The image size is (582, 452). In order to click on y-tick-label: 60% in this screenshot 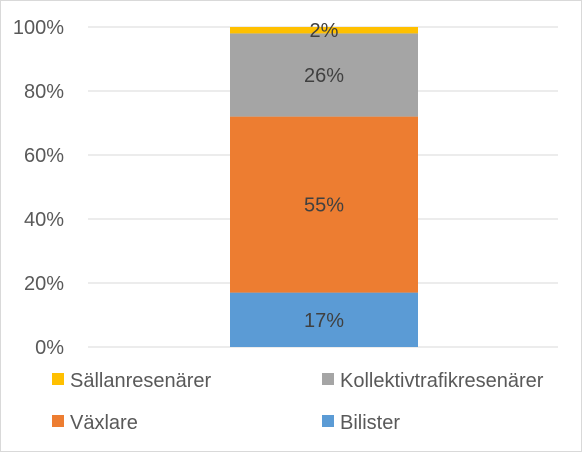, I will do `click(44, 156)`.